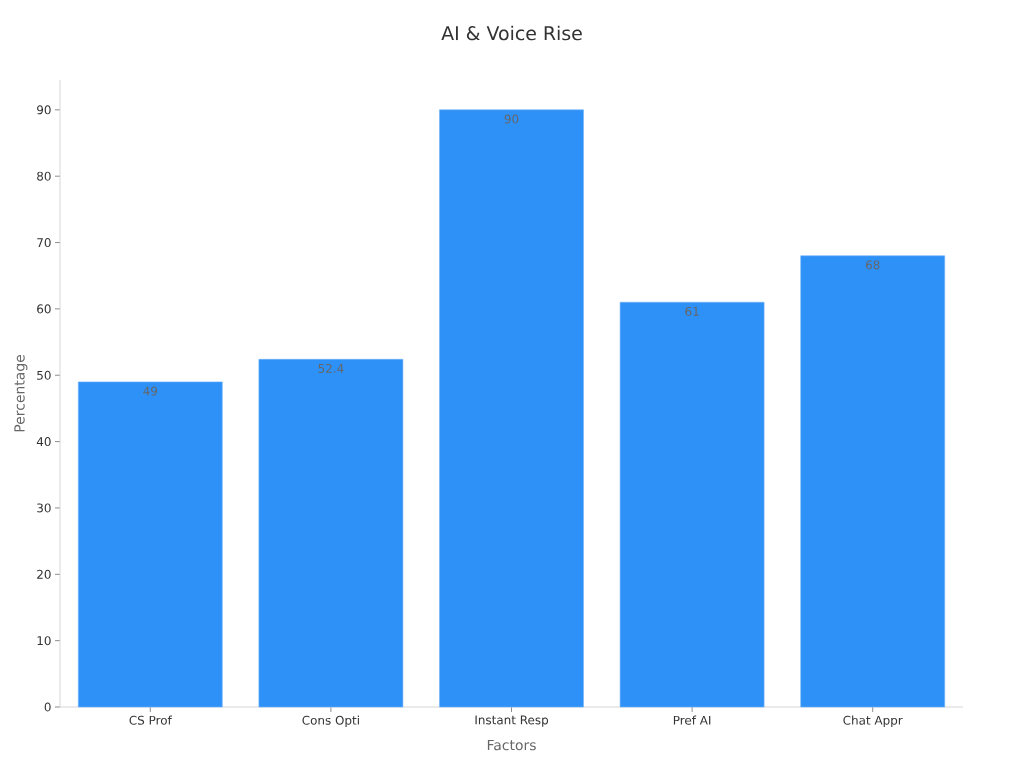 The image size is (1024, 768). What do you see at coordinates (872, 265) in the screenshot?
I see `data-label: 68` at bounding box center [872, 265].